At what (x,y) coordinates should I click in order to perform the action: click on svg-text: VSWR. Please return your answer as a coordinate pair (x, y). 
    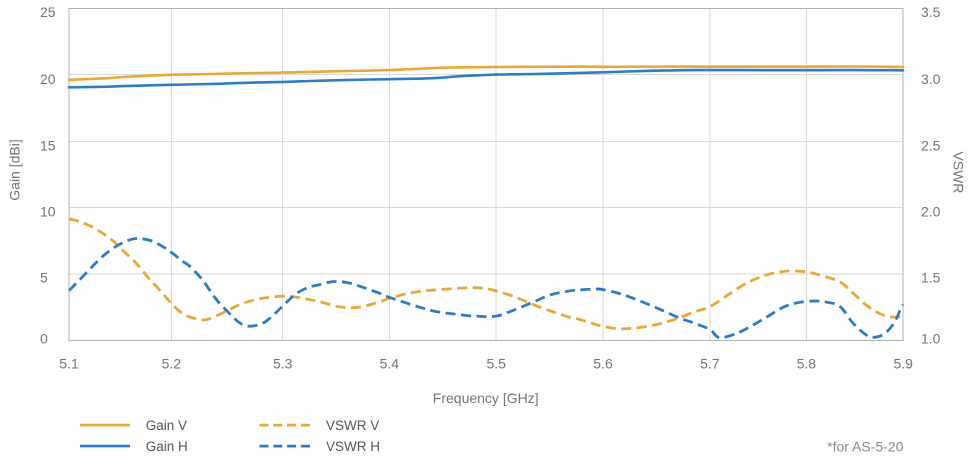
    Looking at the image, I should click on (959, 172).